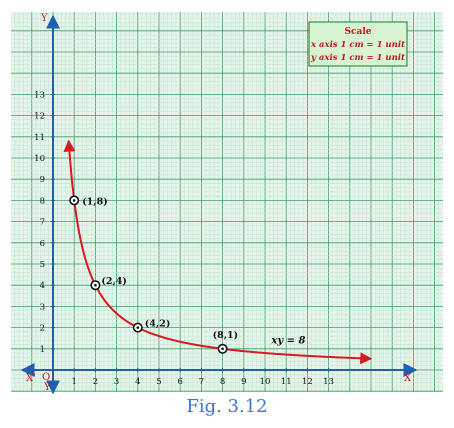 This screenshot has width=454, height=428. I want to click on y-tick-label: 9, so click(42, 180).